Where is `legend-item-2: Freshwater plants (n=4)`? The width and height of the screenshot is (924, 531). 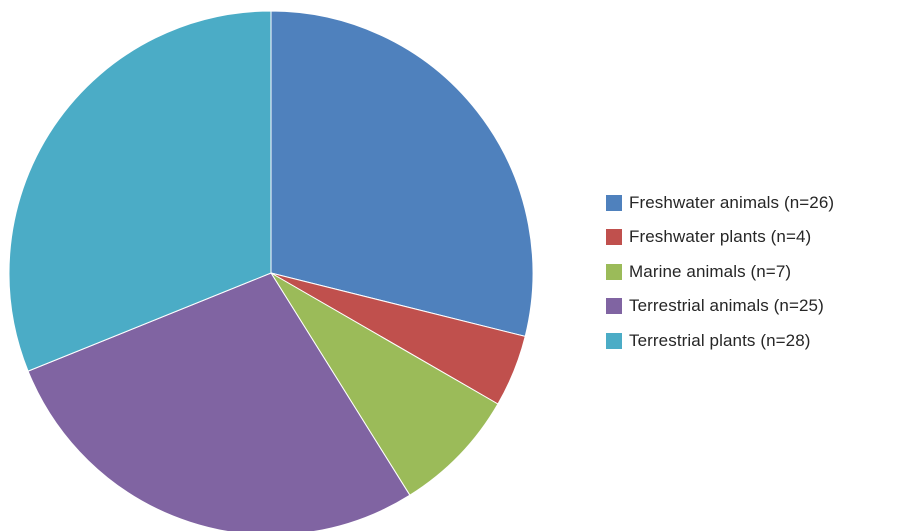
legend-item-2: Freshwater plants (n=4) is located at coordinates (720, 237).